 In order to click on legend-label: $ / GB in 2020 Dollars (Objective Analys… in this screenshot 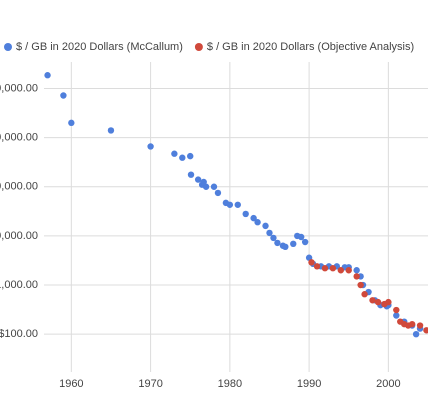, I will do `click(310, 47)`.